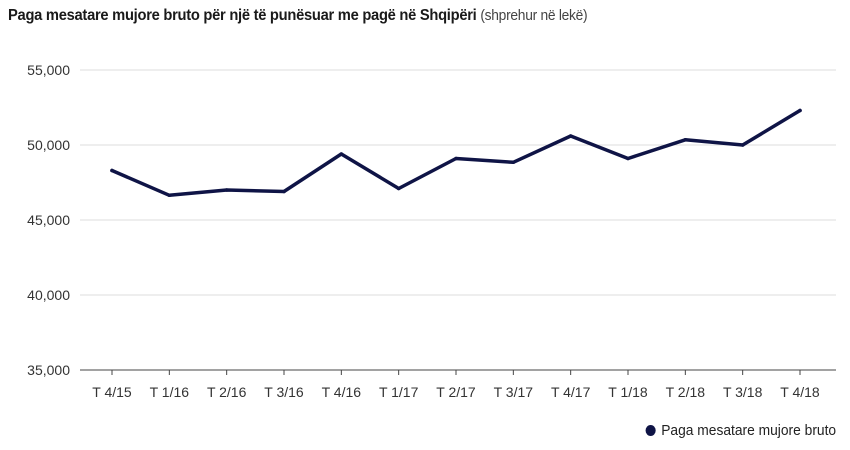  What do you see at coordinates (456, 392) in the screenshot?
I see `x-tick-label: T 2/17` at bounding box center [456, 392].